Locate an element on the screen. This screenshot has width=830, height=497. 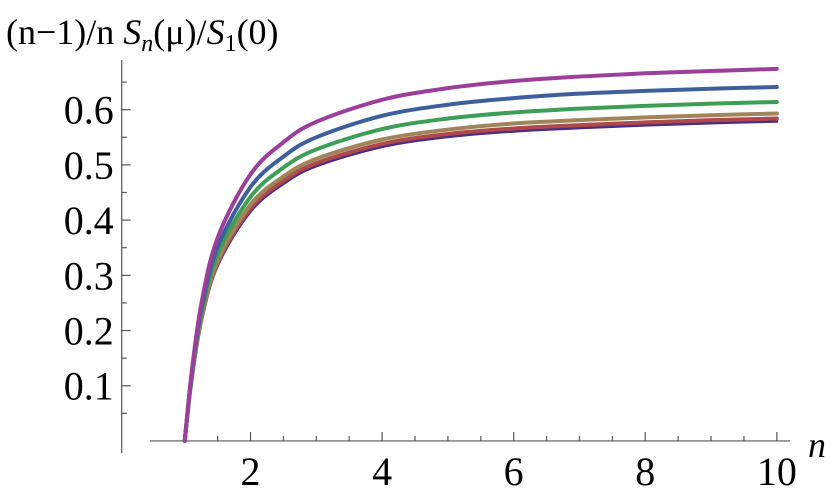
x-tick-label: 8 is located at coordinates (645, 471).